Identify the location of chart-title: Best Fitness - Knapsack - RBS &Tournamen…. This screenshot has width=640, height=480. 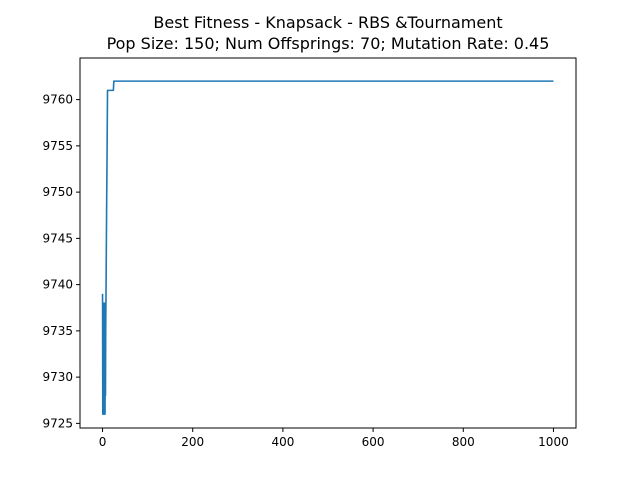
(327, 22).